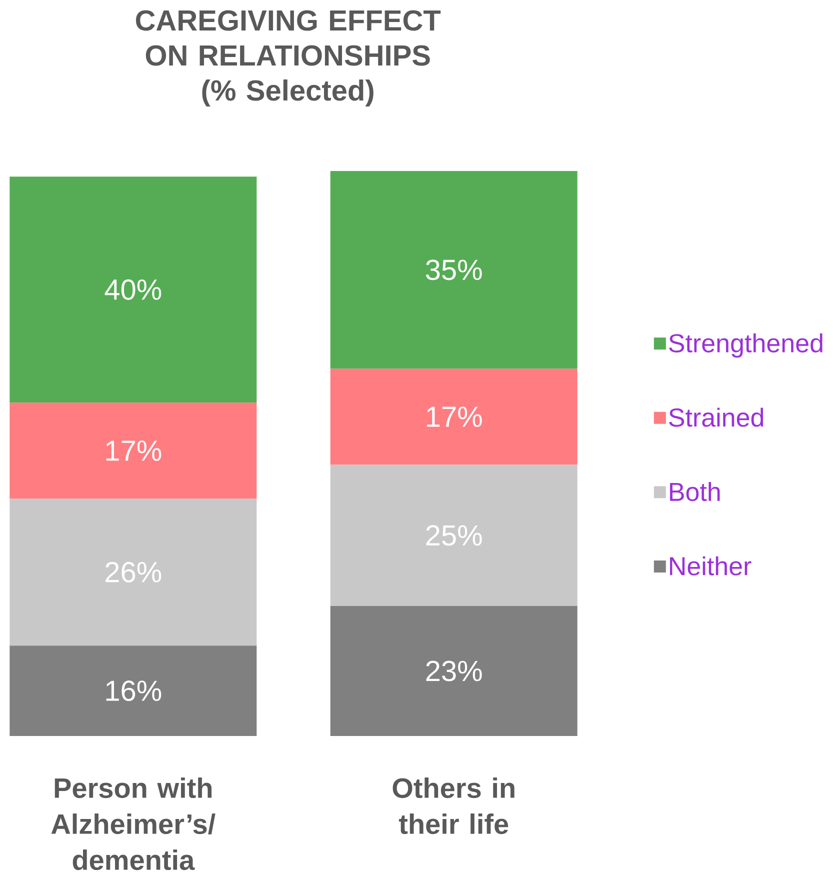 The height and width of the screenshot is (877, 833). Describe the element at coordinates (695, 492) in the screenshot. I see `legend-label: Both` at that location.